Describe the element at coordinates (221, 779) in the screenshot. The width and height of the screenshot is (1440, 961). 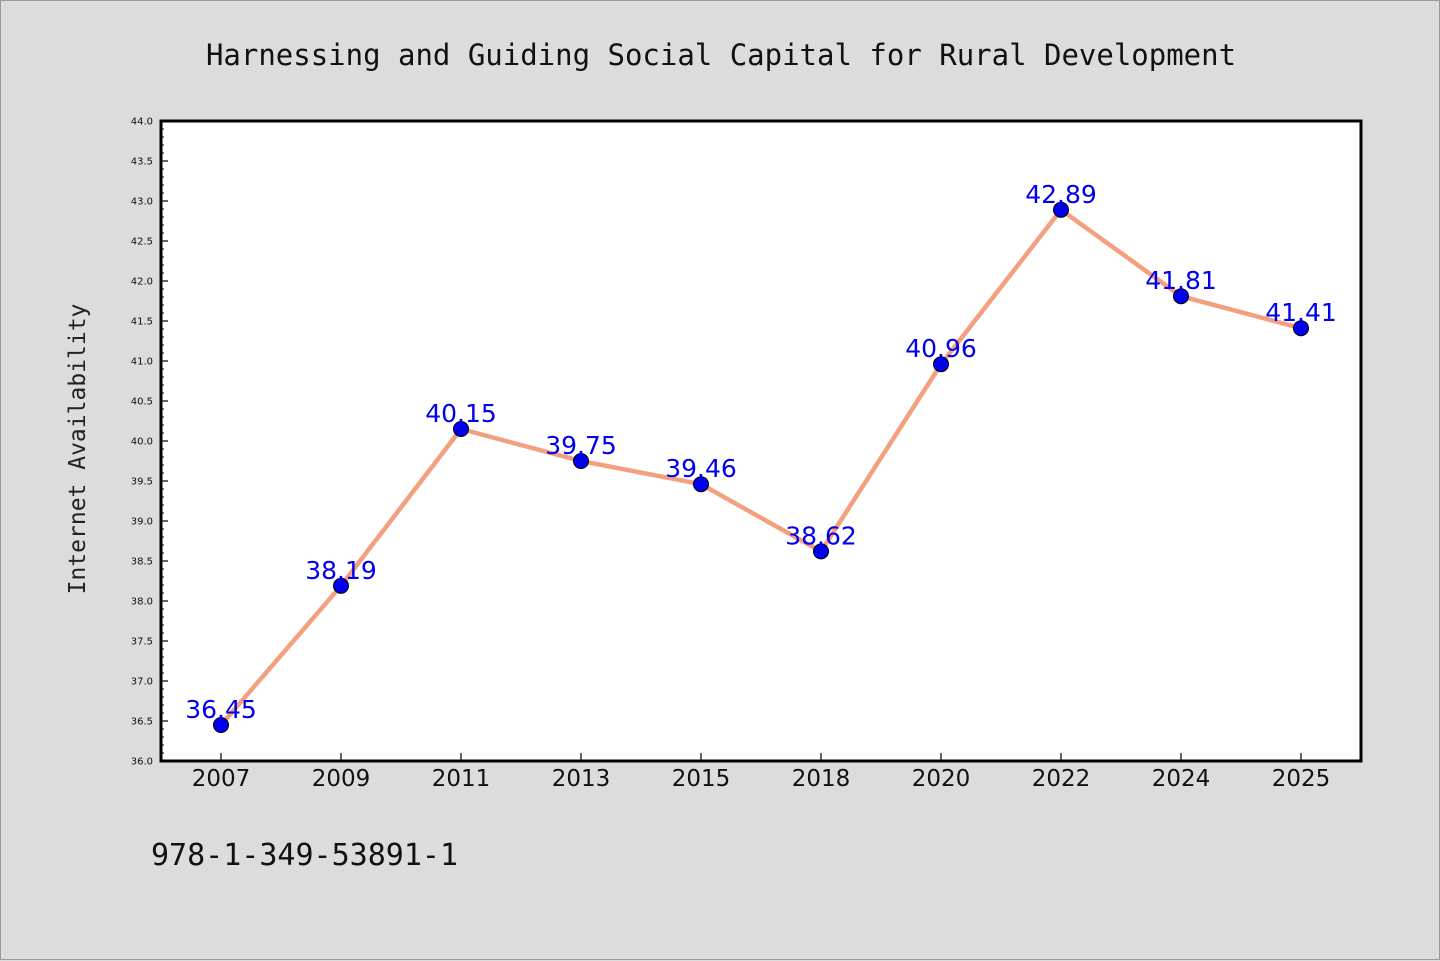
I see `x-tick-label: 2007` at that location.